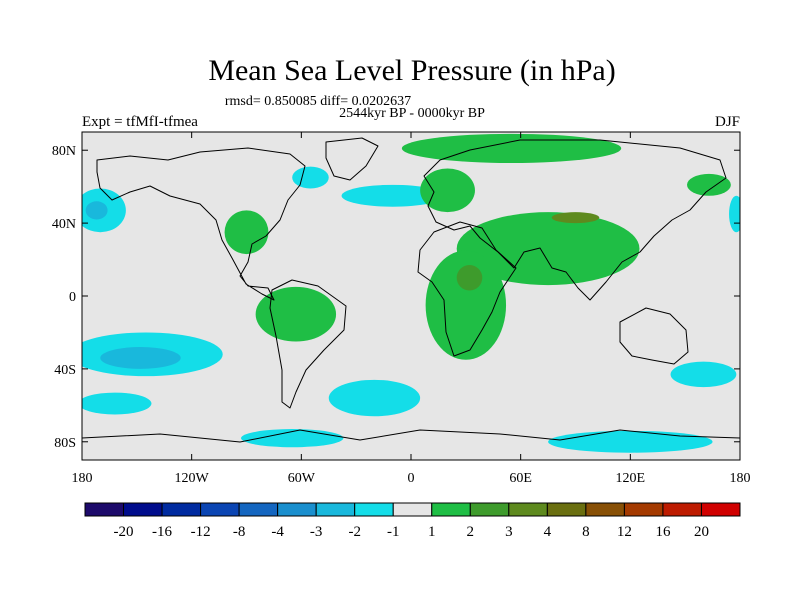  I want to click on region-kamchatka-green, so click(708, 184).